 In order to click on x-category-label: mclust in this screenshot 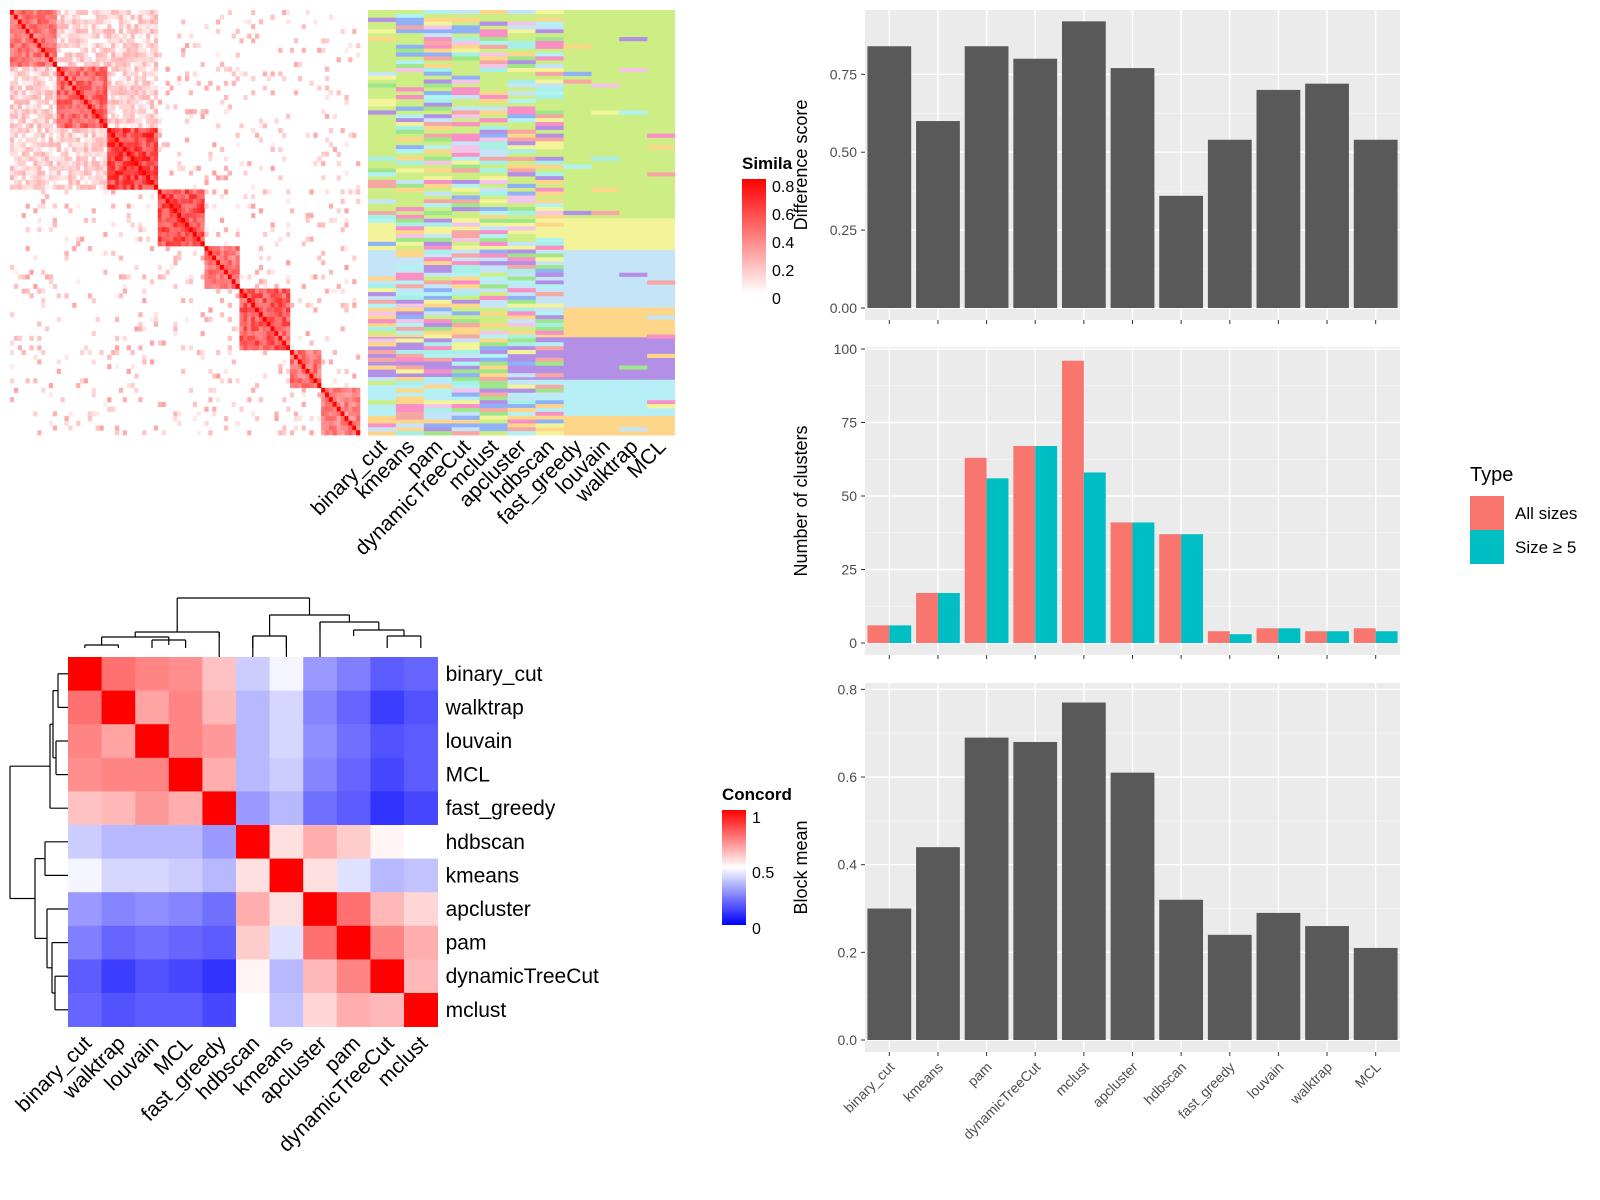, I will do `click(1072, 1079)`.